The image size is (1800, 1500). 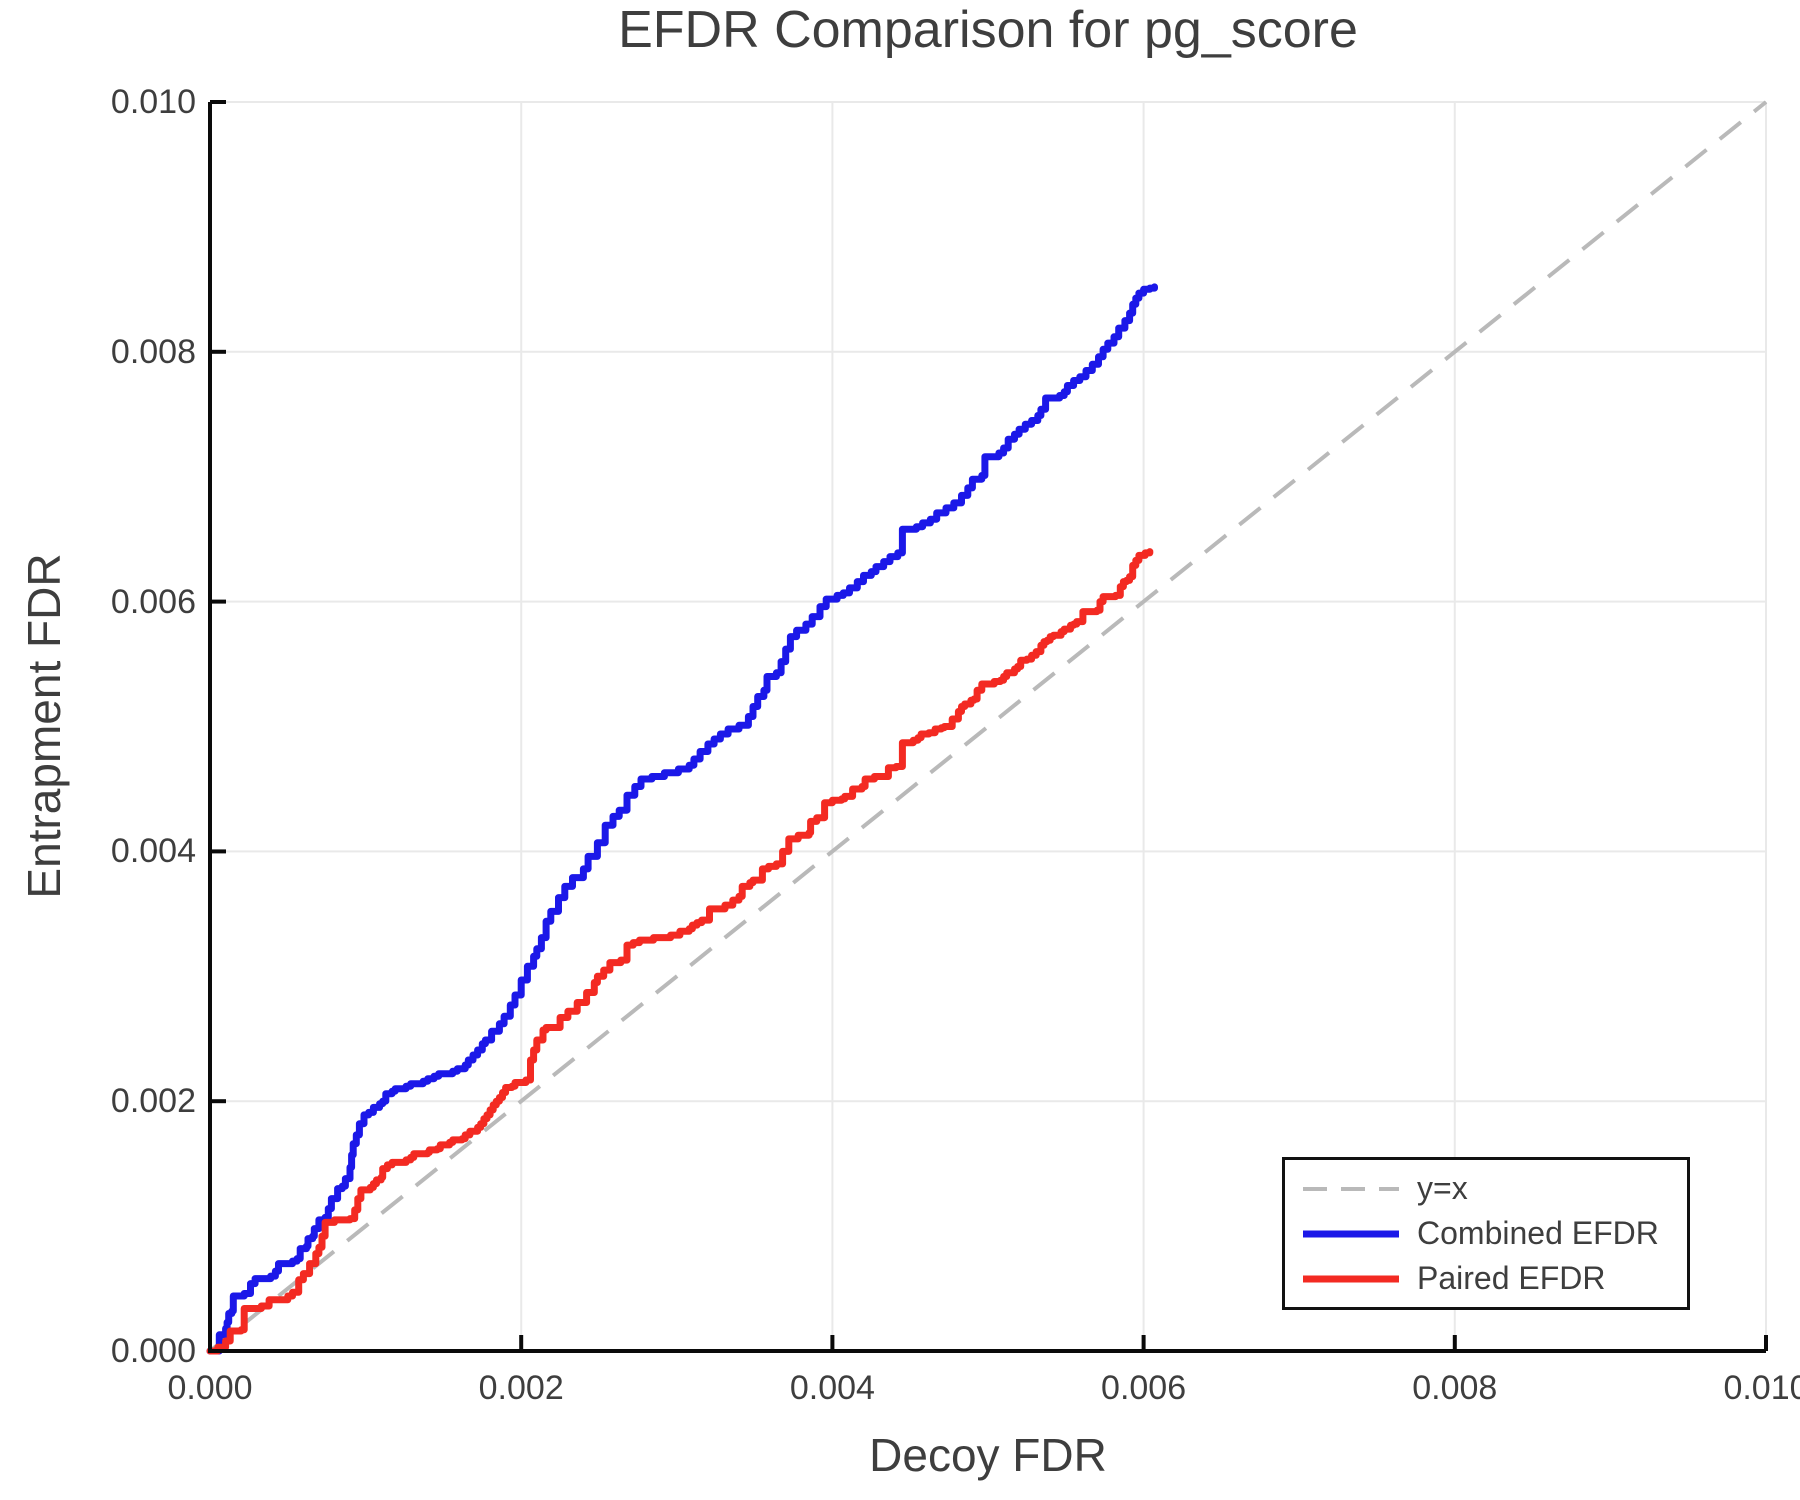 I want to click on legend: y=x Combined EFDR Paired EFDR, so click(x=1486, y=1233).